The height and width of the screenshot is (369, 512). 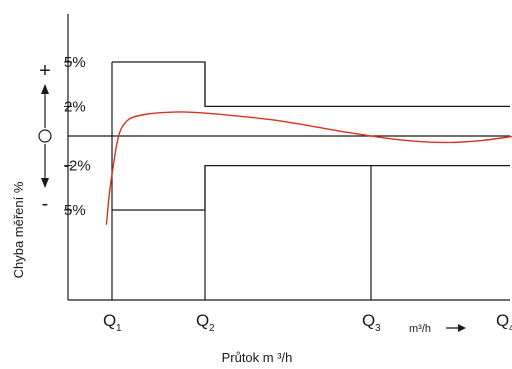 What do you see at coordinates (420, 329) in the screenshot?
I see `x-unit-label: m³/h` at bounding box center [420, 329].